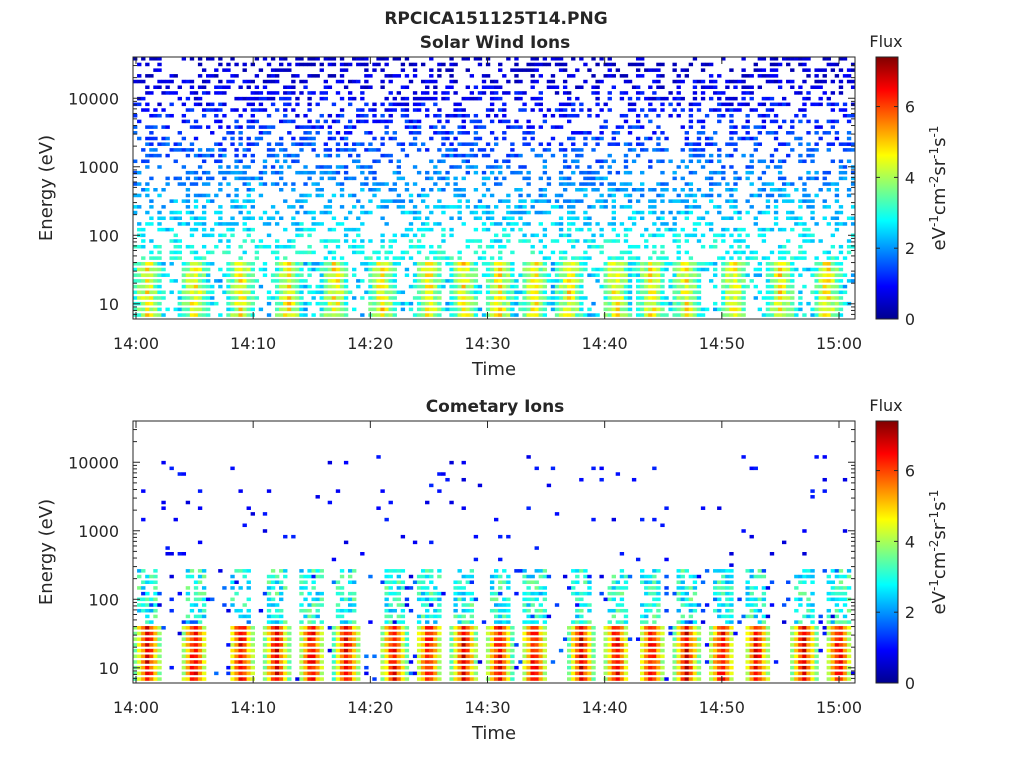 The image size is (1024, 768). I want to click on panel1-title: Solar Wind Ions, so click(495, 43).